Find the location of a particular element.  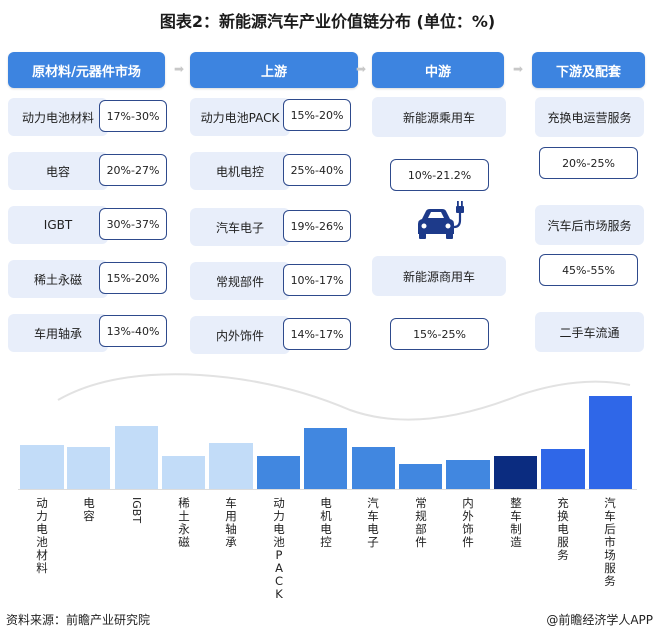

range-capacitor: 20%-27% is located at coordinates (133, 170).